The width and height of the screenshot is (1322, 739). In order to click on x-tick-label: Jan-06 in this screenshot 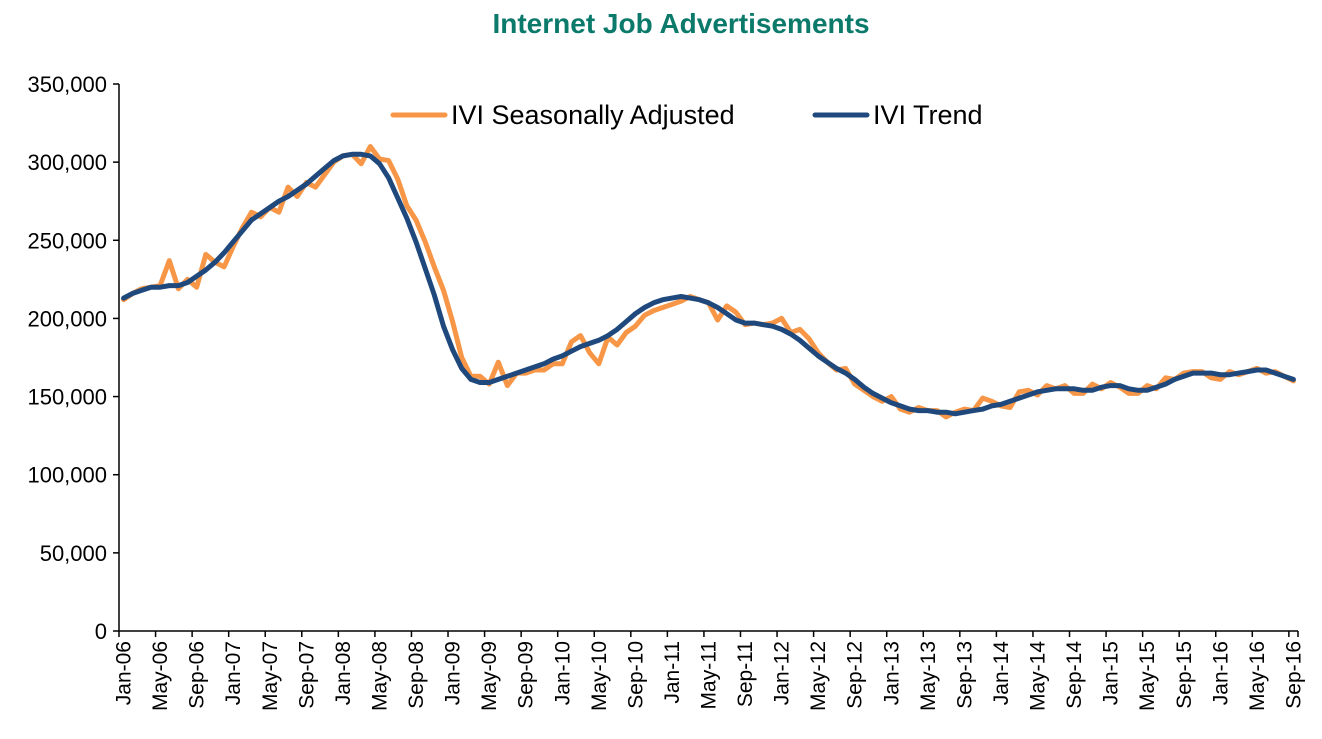, I will do `click(124, 673)`.